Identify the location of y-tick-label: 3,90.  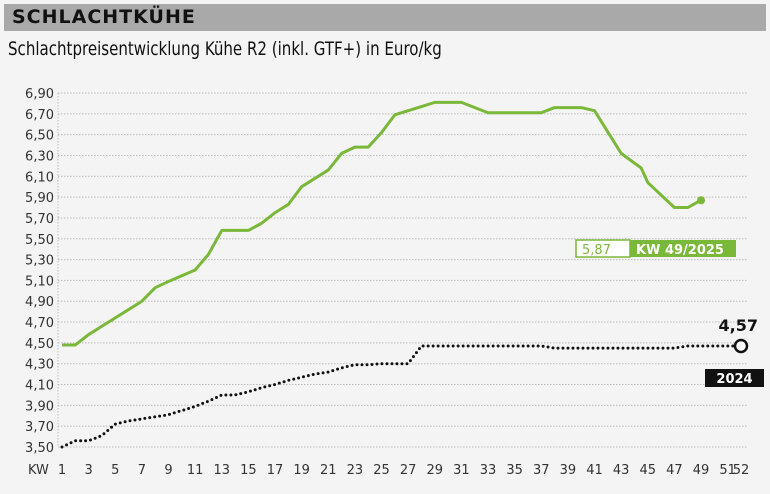
(39, 406).